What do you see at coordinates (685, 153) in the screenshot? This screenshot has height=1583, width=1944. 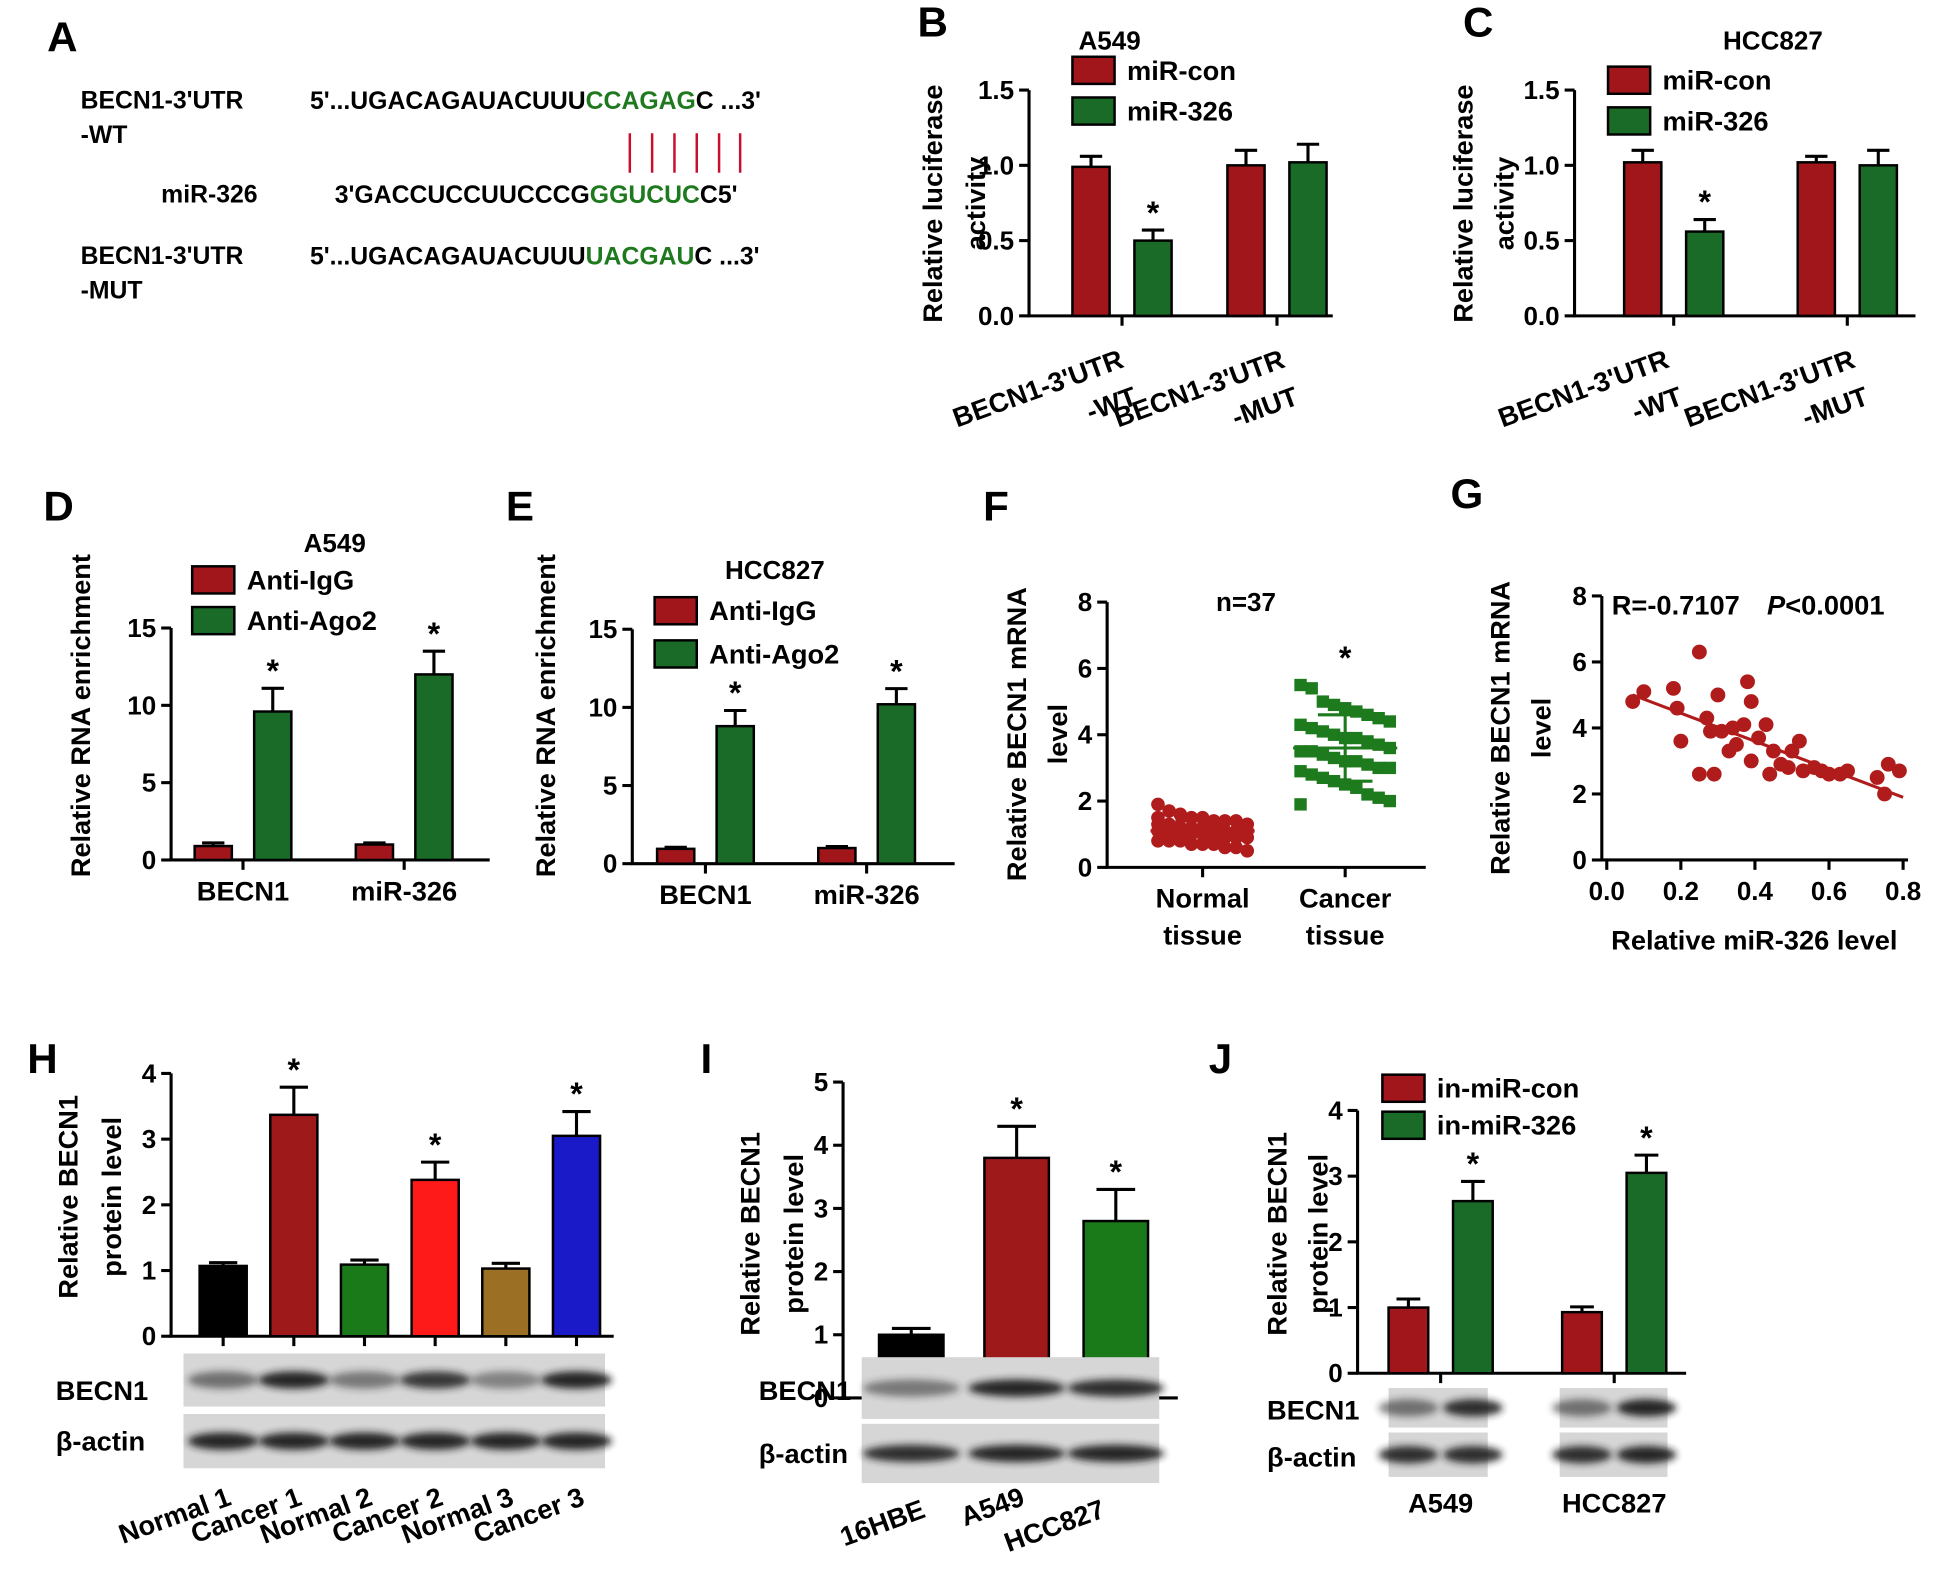 I see `pairing-lines` at bounding box center [685, 153].